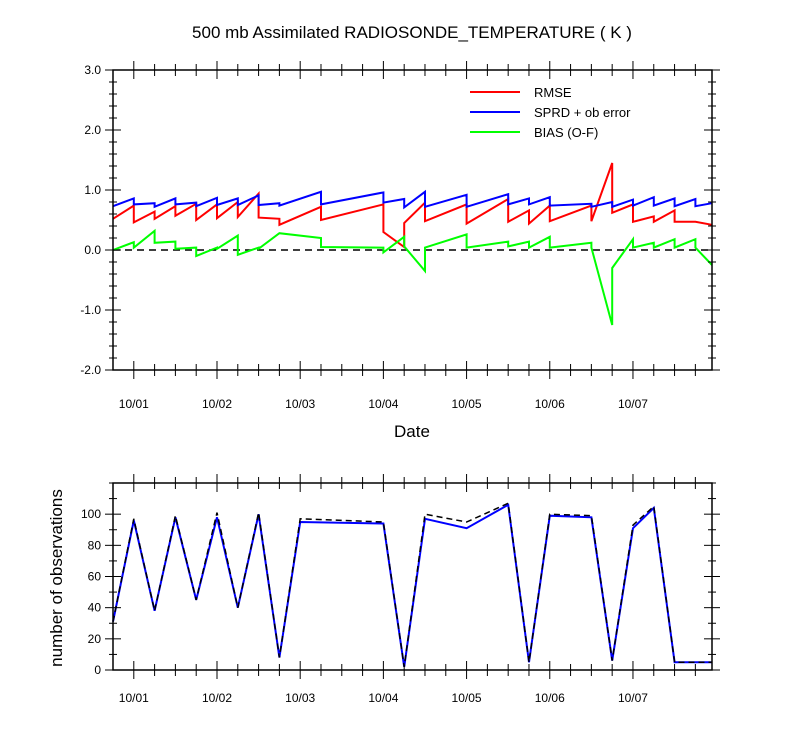 Image resolution: width=800 pixels, height=750 pixels. Describe the element at coordinates (91, 514) in the screenshot. I see `y-tick-label: 100` at that location.